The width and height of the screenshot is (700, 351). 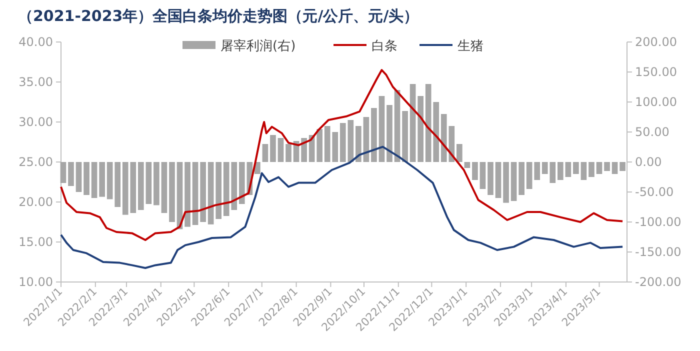 What do you see at coordinates (658, 282) in the screenshot?
I see `y2-tick-label: -200.00` at bounding box center [658, 282].